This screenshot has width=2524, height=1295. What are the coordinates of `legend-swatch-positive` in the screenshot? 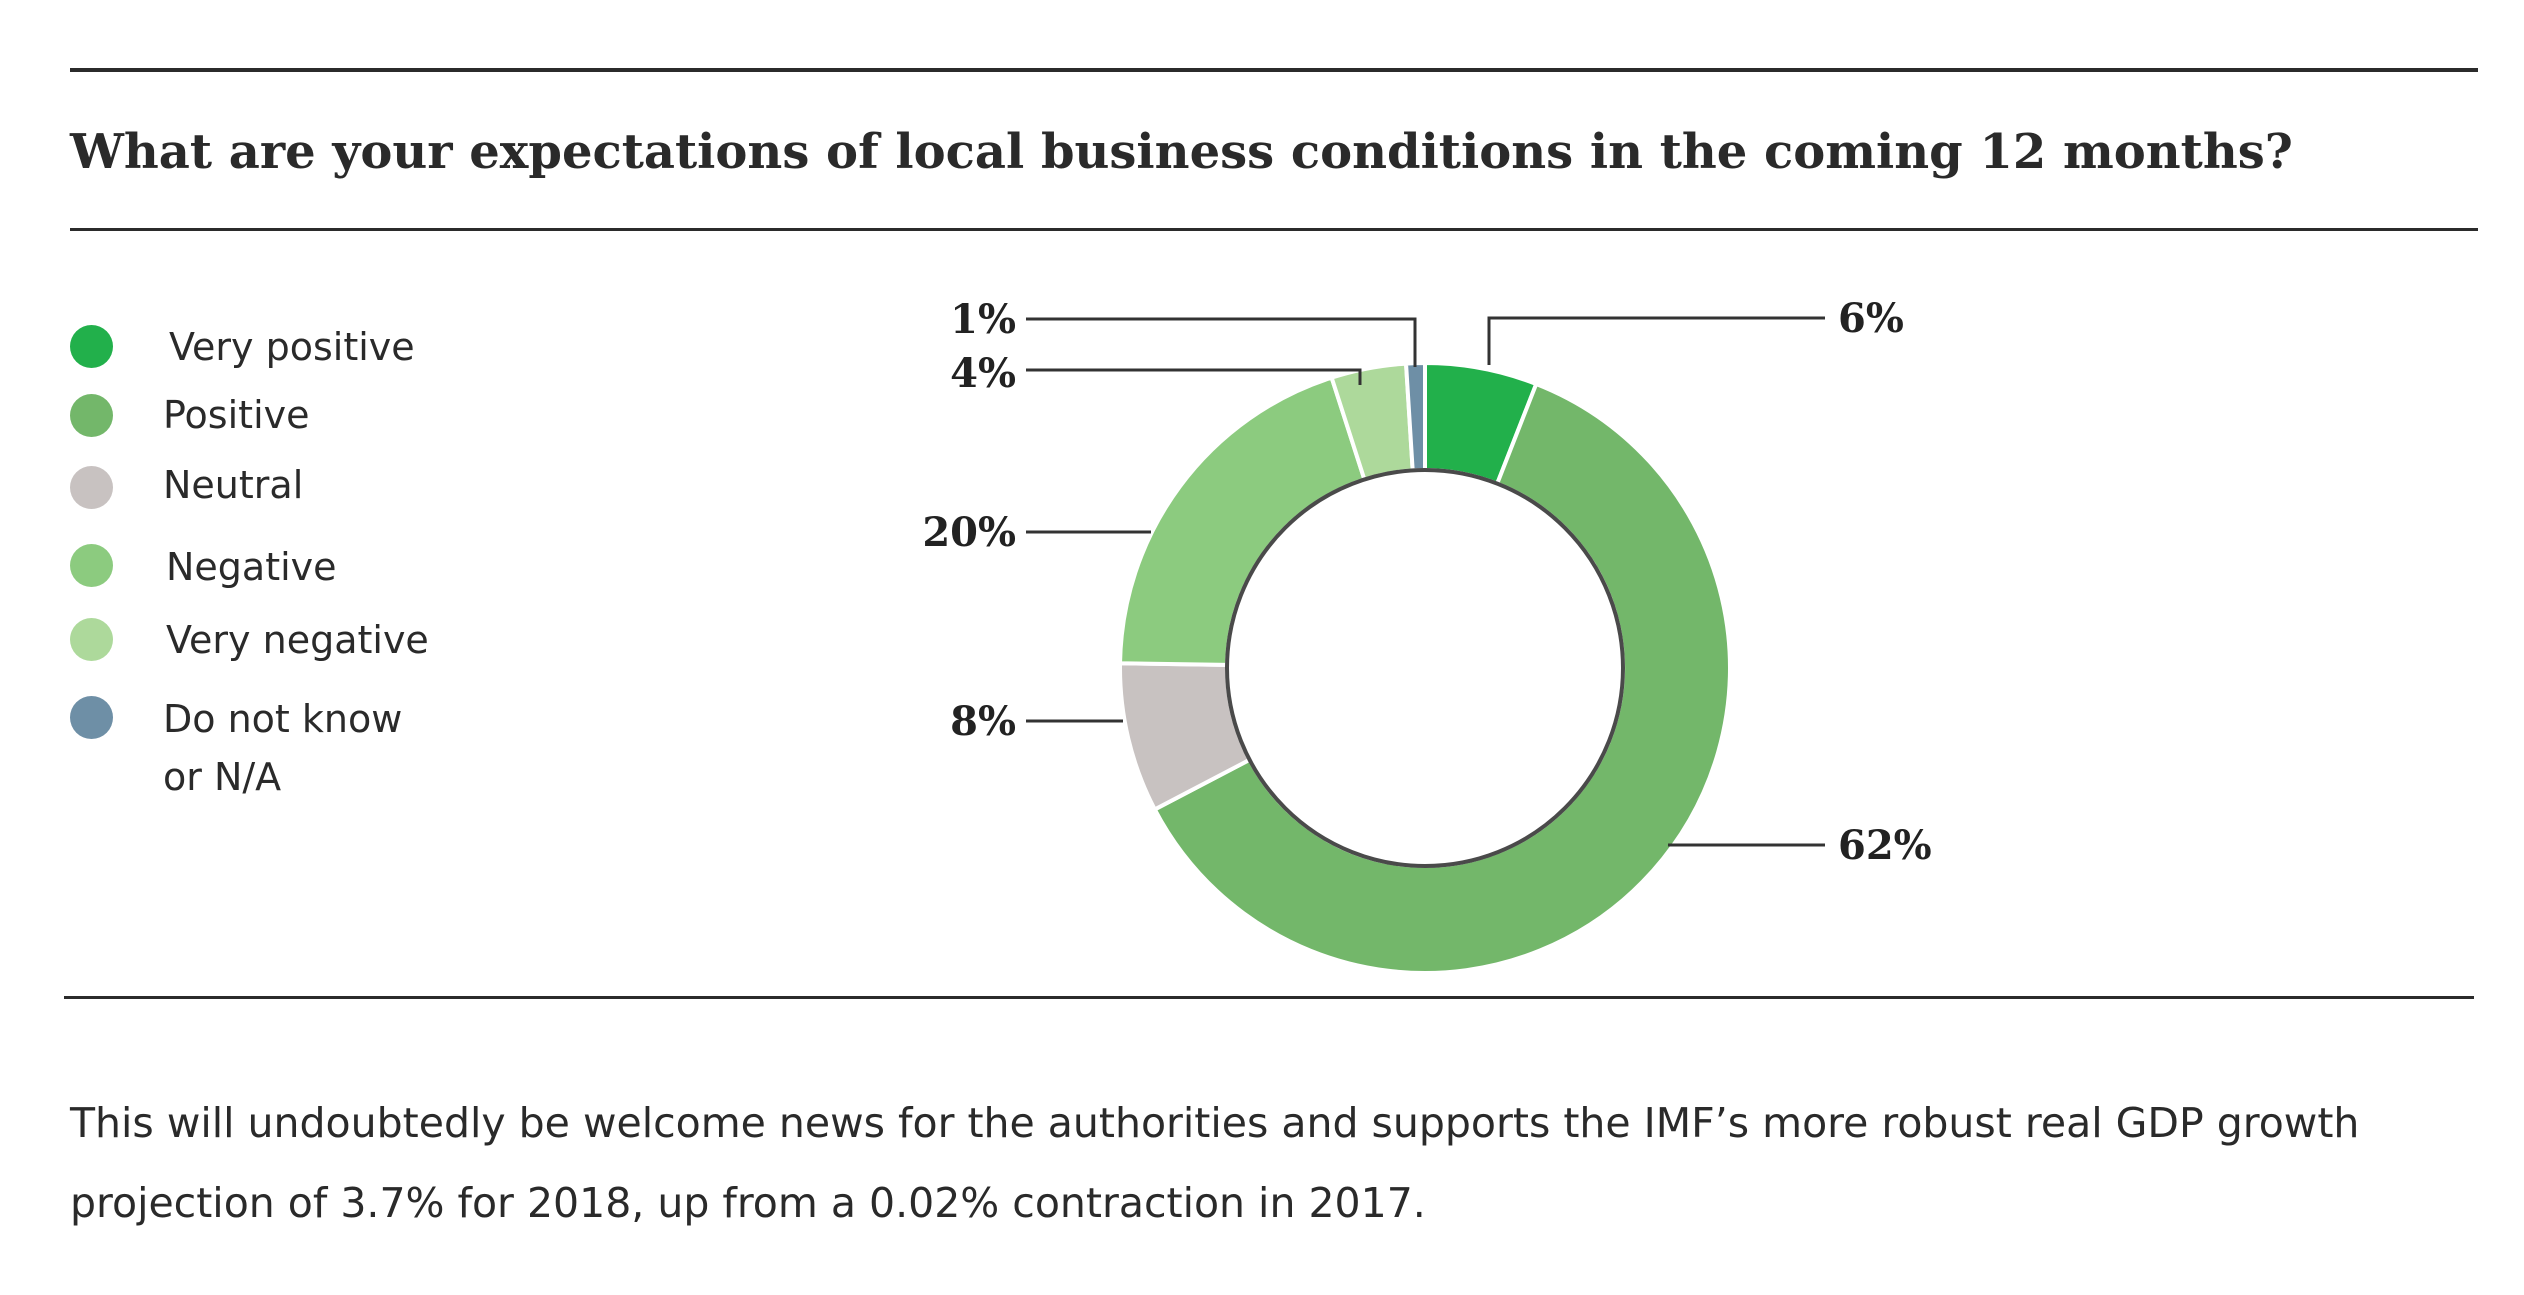 It's located at (91, 415).